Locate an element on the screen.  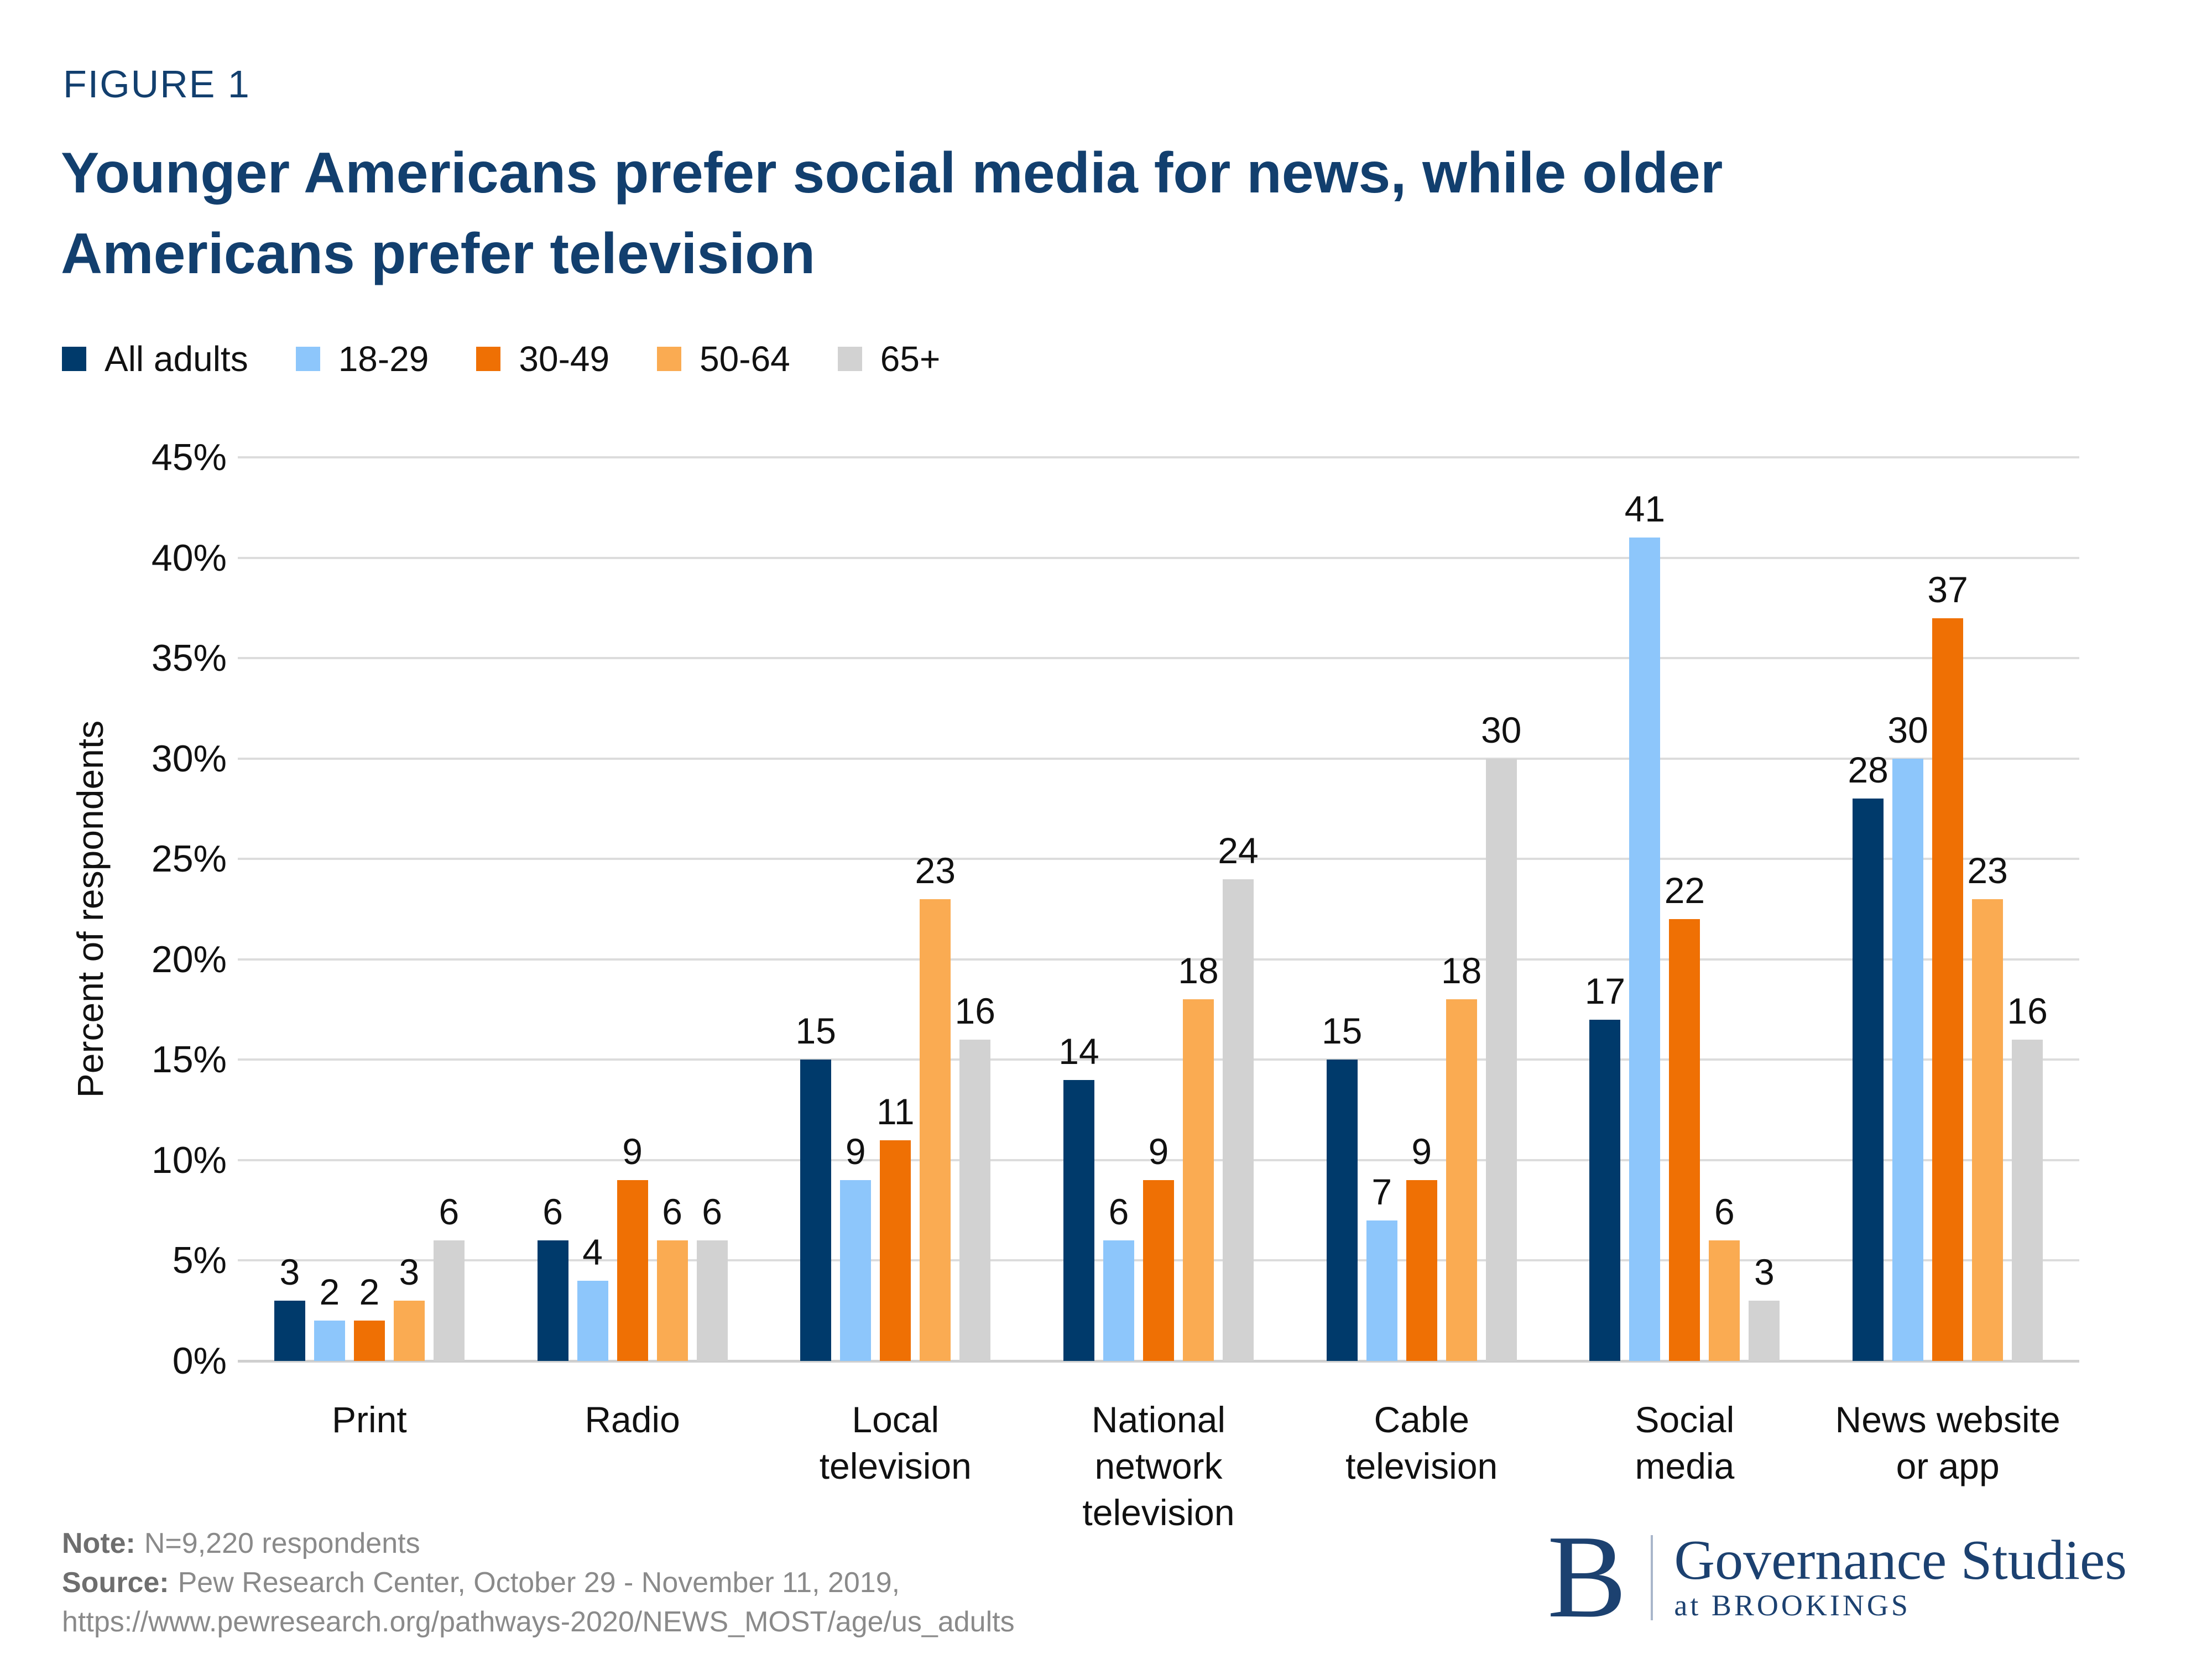
x-category-label-line: Print is located at coordinates (369, 1420).